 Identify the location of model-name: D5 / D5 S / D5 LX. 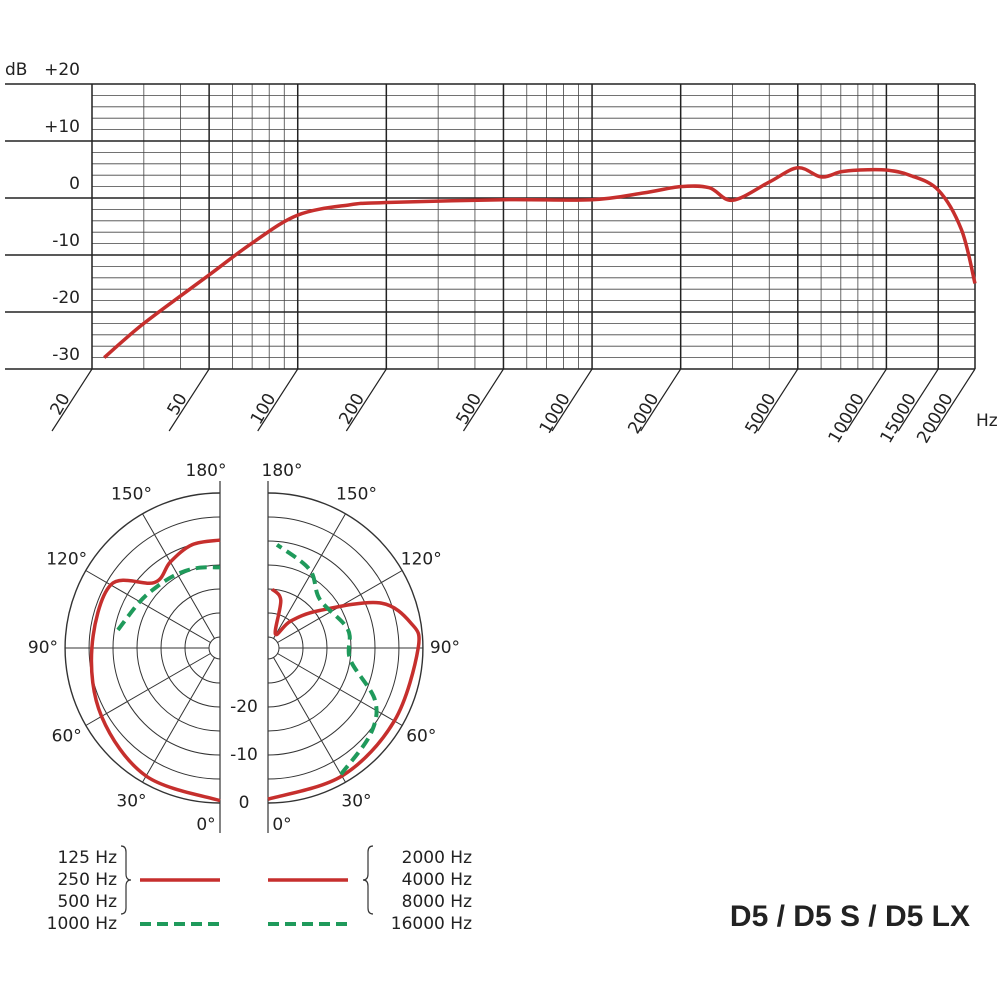
(850, 916).